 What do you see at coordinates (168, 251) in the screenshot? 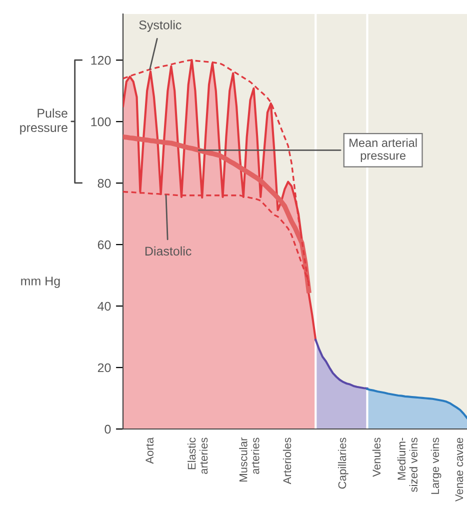
I see `annotation: Diastolic` at bounding box center [168, 251].